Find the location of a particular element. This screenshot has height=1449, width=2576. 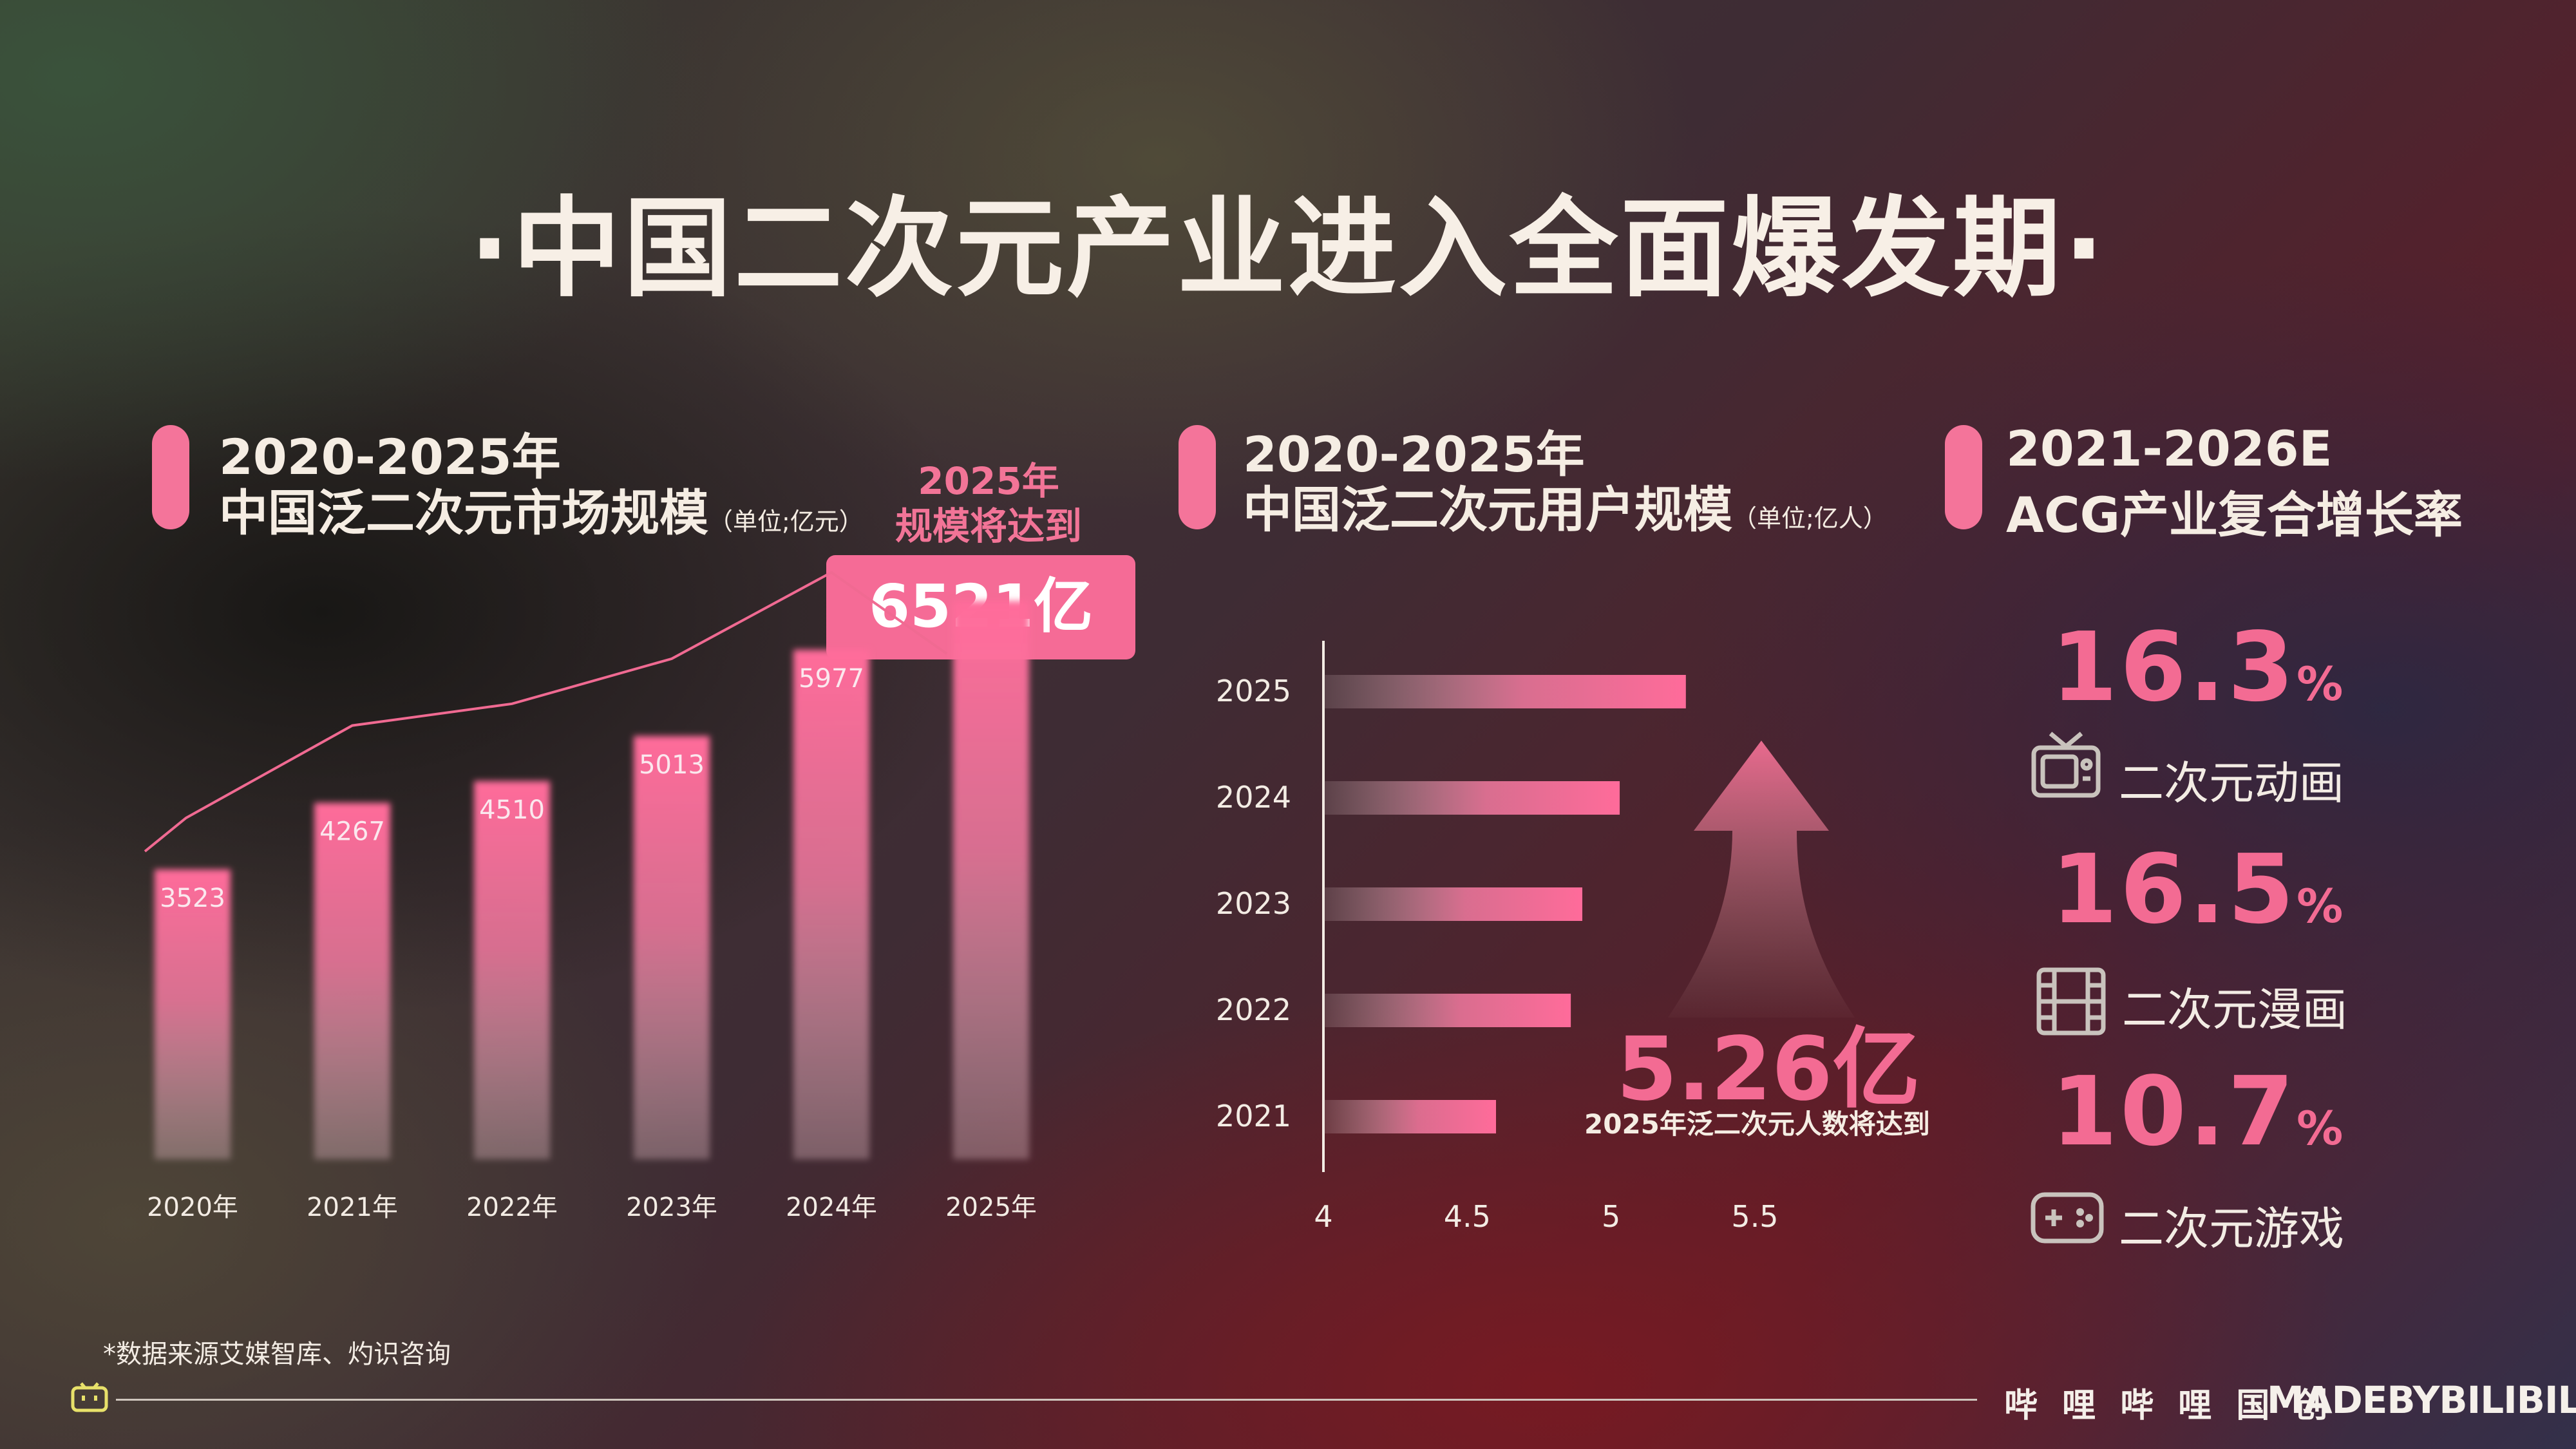

rate-label: 二次元动画 is located at coordinates (2231, 783).